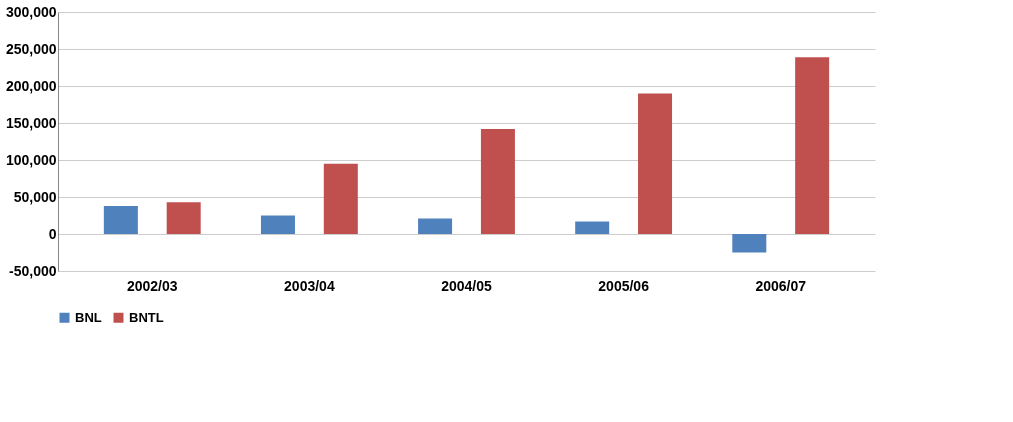 Image resolution: width=1013 pixels, height=422 pixels. Describe the element at coordinates (52, 233) in the screenshot. I see `y-tick-label: 0` at that location.